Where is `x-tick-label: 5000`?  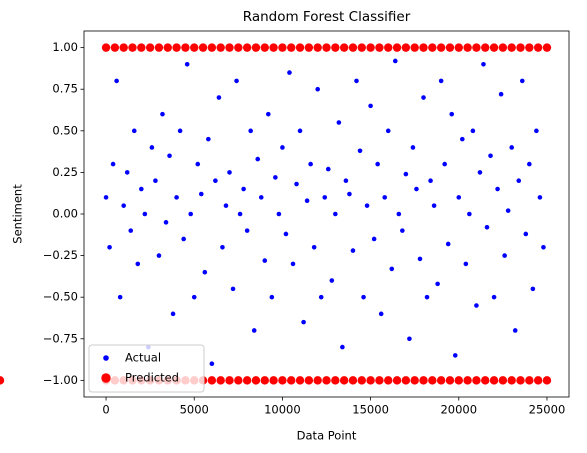
x-tick-label: 5000 is located at coordinates (194, 410).